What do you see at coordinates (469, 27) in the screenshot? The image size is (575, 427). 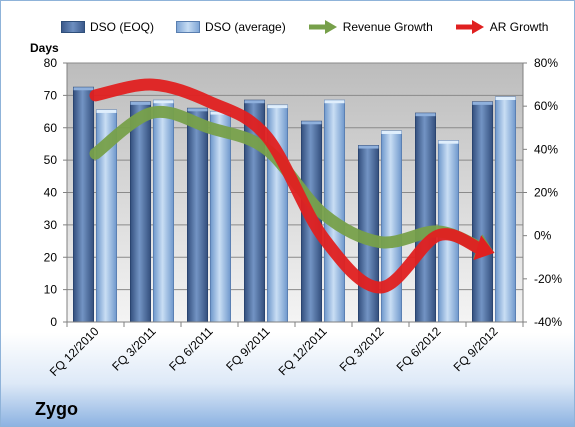 I see `legend-arrow-ar-growth` at bounding box center [469, 27].